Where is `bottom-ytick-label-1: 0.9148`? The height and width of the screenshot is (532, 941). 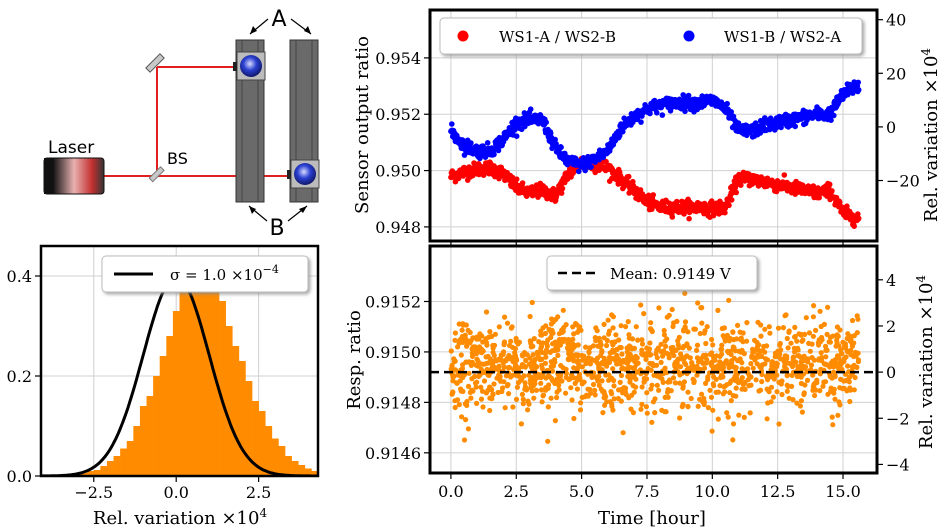 bottom-ytick-label-1: 0.9148 is located at coordinates (393, 402).